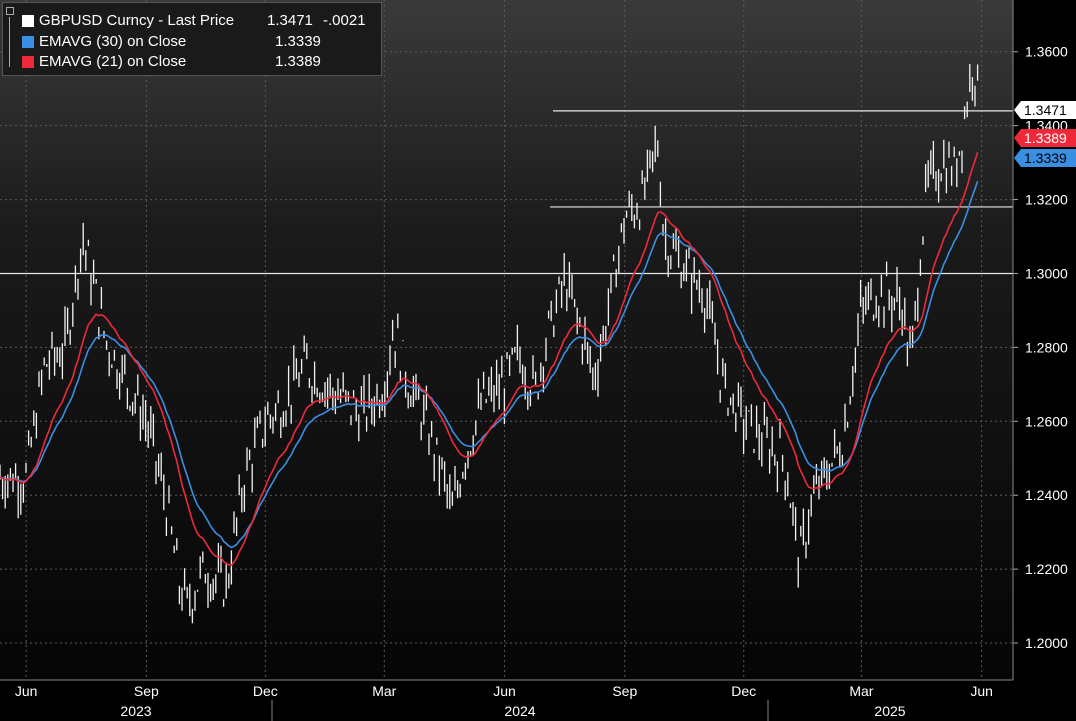 The image size is (1076, 721). What do you see at coordinates (298, 61) in the screenshot?
I see `legend-value: 1.3389` at bounding box center [298, 61].